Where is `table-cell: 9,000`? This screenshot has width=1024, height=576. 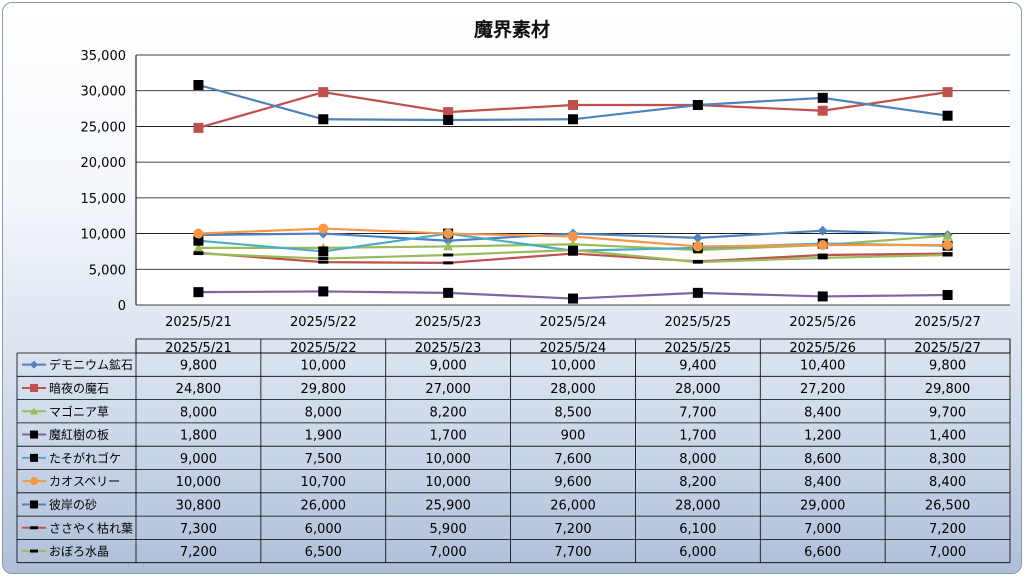
table-cell: 9,000 is located at coordinates (448, 366).